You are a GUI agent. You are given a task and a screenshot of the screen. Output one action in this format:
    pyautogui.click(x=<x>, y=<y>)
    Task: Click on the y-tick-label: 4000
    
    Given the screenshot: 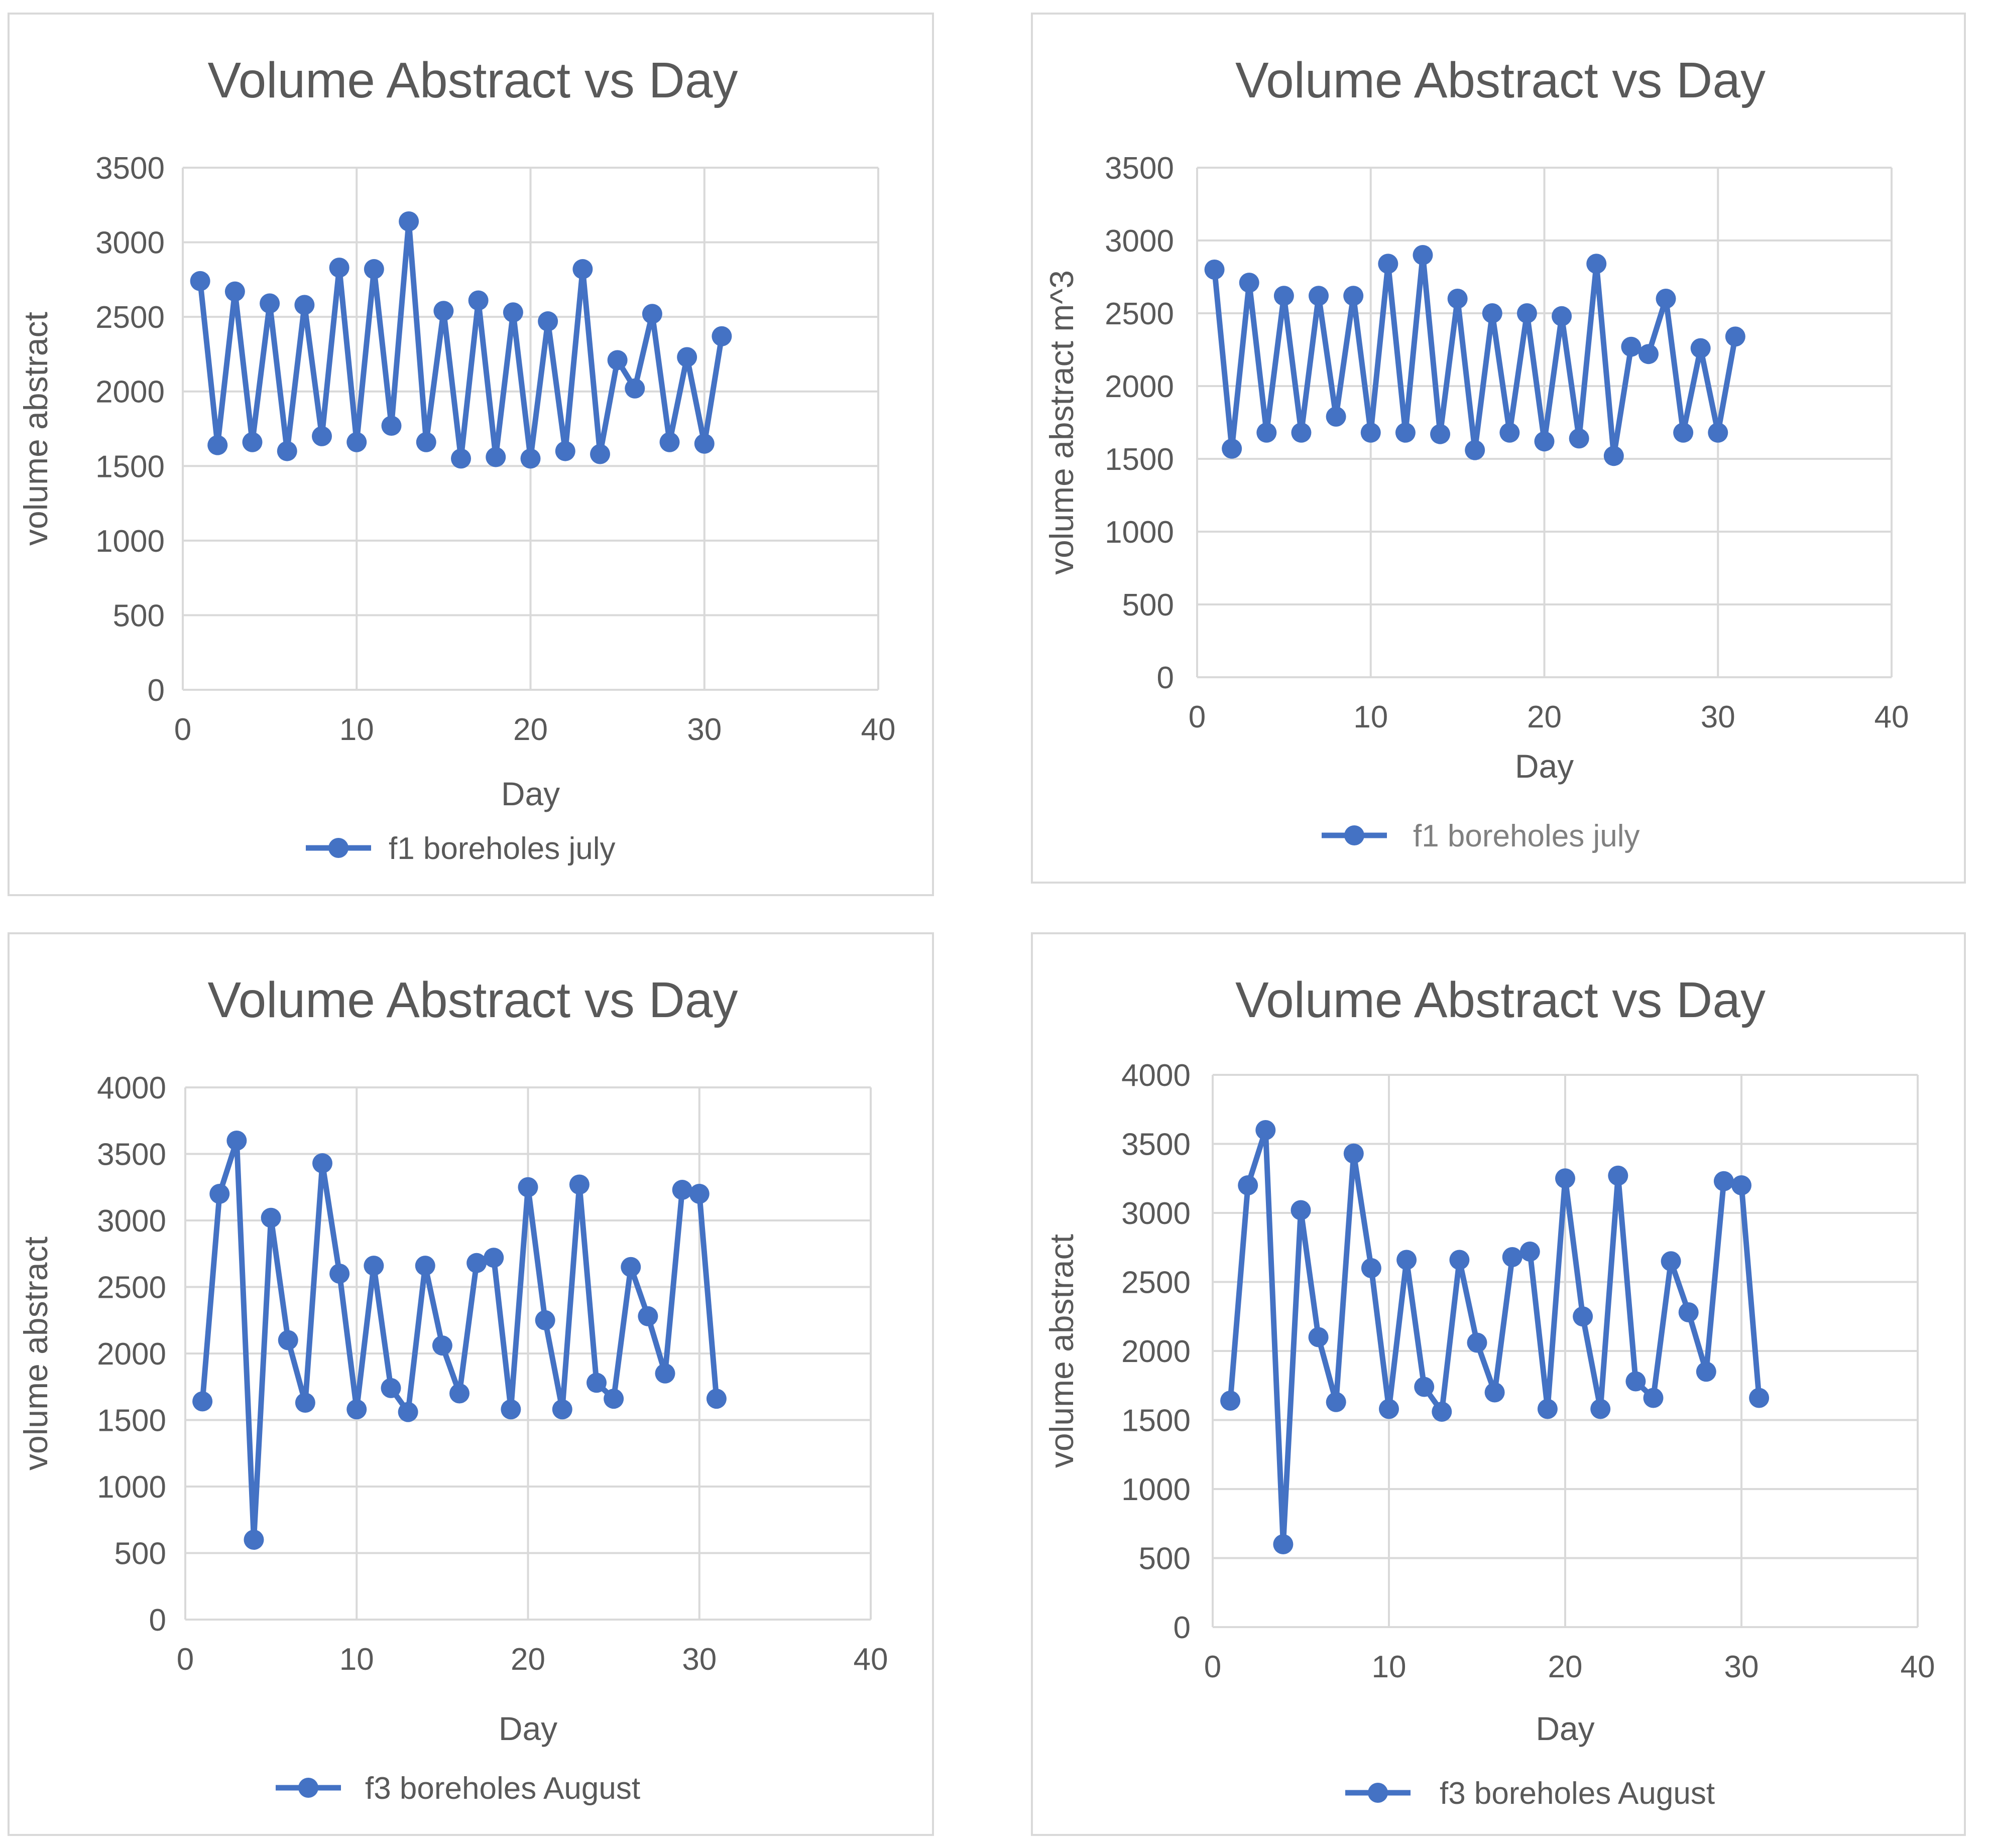 What is the action you would take?
    pyautogui.click(x=131, y=1088)
    